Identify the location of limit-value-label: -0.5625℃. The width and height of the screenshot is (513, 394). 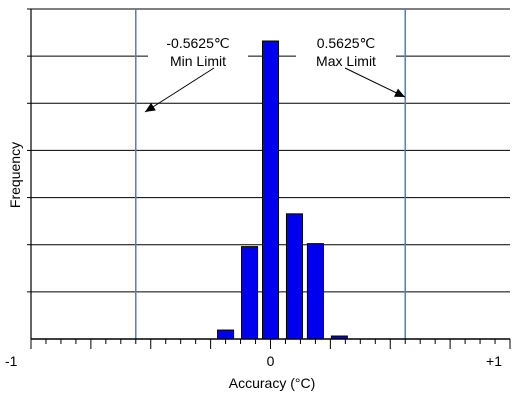
(197, 43).